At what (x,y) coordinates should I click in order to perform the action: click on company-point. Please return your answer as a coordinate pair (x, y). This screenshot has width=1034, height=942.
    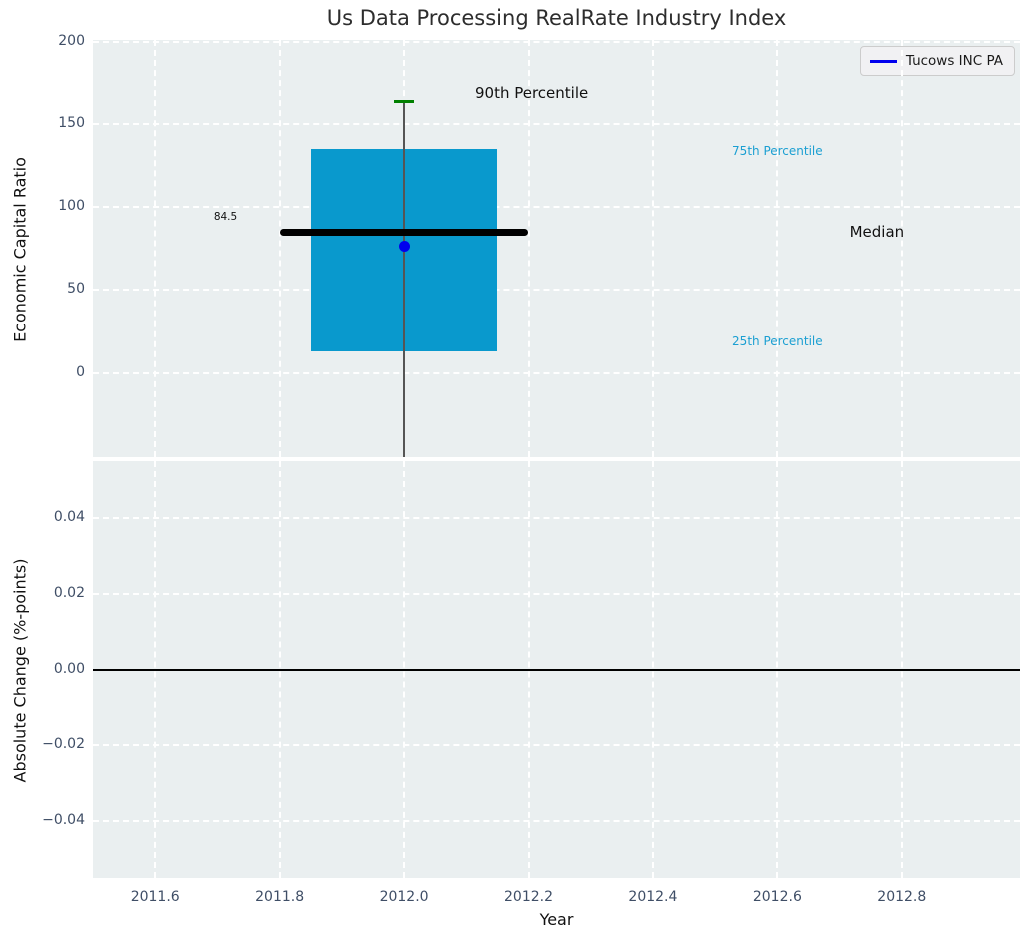
    Looking at the image, I should click on (404, 247).